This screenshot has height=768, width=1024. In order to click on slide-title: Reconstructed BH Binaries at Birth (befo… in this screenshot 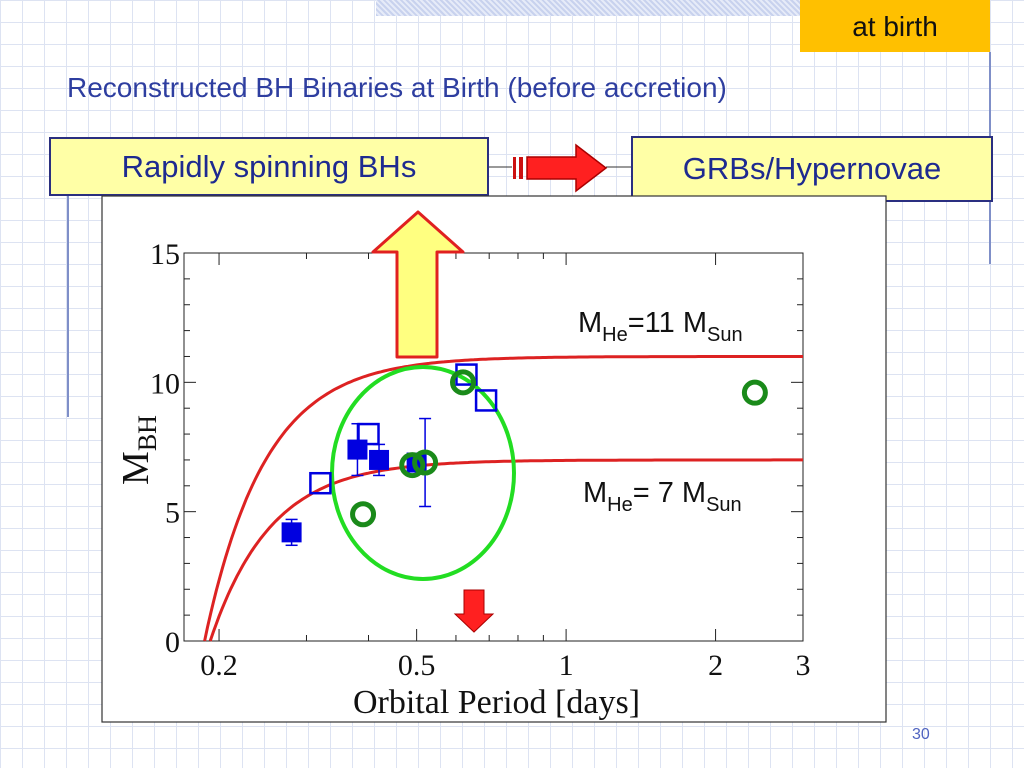, I will do `click(397, 87)`.